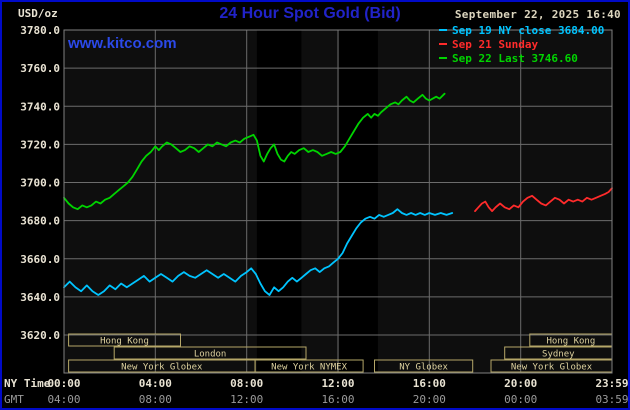  Describe the element at coordinates (246, 399) in the screenshot. I see `x-tick-label-gmt: 12:00` at that location.